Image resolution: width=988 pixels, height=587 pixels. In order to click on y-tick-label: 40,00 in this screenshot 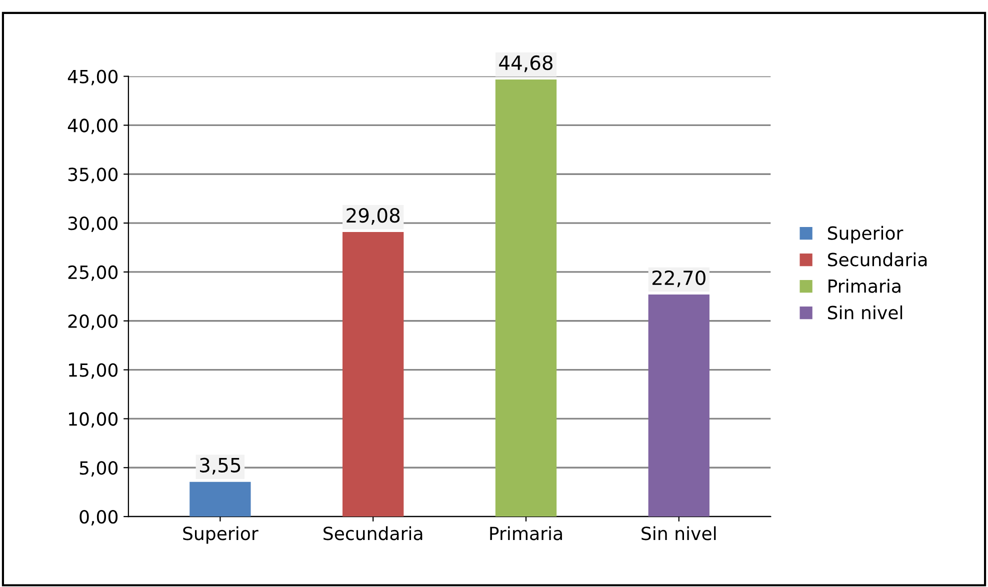, I will do `click(93, 126)`.